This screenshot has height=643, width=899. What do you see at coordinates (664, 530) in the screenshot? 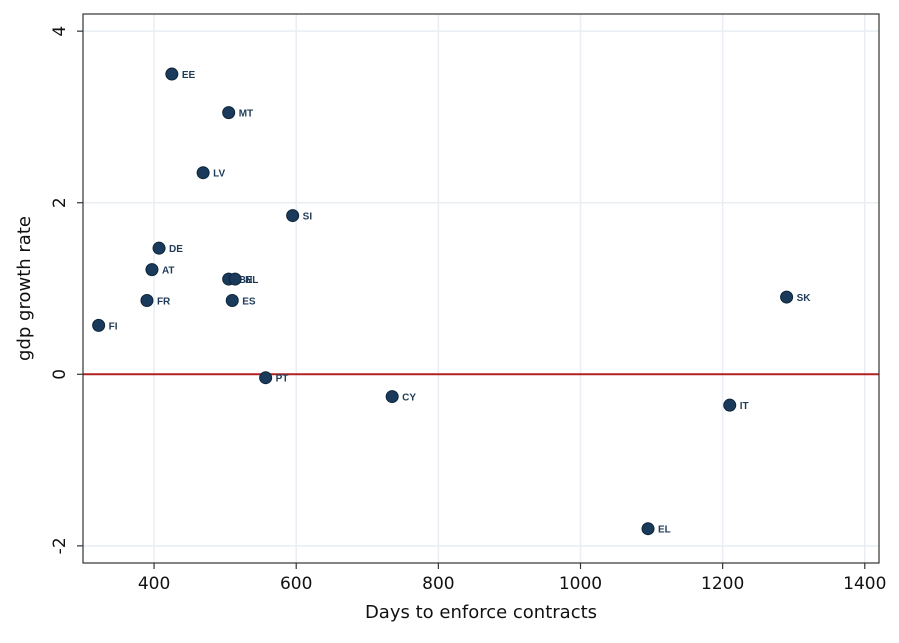
I see `point-label: EL` at bounding box center [664, 530].